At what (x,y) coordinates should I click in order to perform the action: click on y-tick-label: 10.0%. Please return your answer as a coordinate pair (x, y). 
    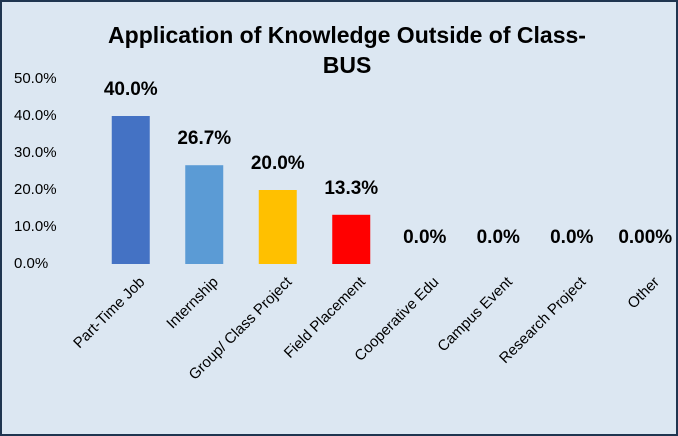
    Looking at the image, I should click on (35, 226).